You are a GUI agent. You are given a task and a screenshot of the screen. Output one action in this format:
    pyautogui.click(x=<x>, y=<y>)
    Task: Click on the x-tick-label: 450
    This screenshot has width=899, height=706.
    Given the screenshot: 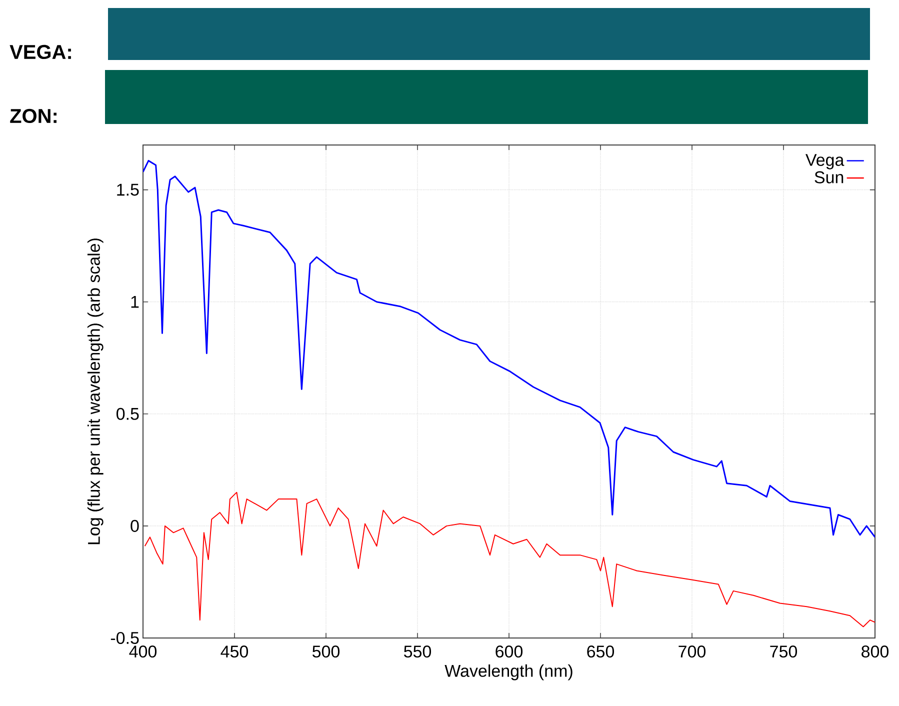 What is the action you would take?
    pyautogui.click(x=234, y=652)
    